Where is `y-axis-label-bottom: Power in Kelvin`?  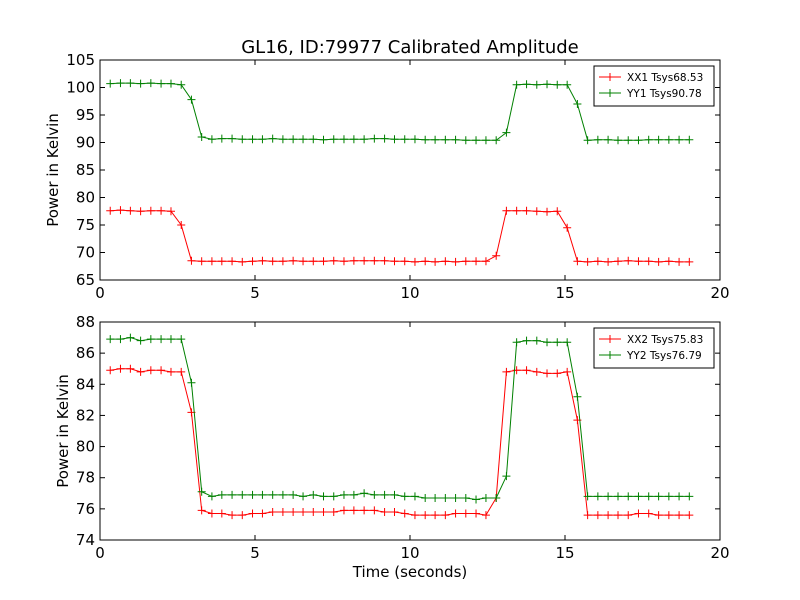 y-axis-label-bottom: Power in Kelvin is located at coordinates (63, 431).